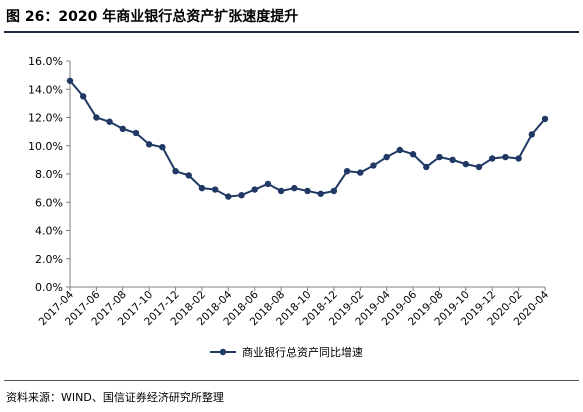 The image size is (583, 412). Describe the element at coordinates (115, 397) in the screenshot. I see `source-note: 资料来源：WIND、国信证券经济研究所整理` at that location.